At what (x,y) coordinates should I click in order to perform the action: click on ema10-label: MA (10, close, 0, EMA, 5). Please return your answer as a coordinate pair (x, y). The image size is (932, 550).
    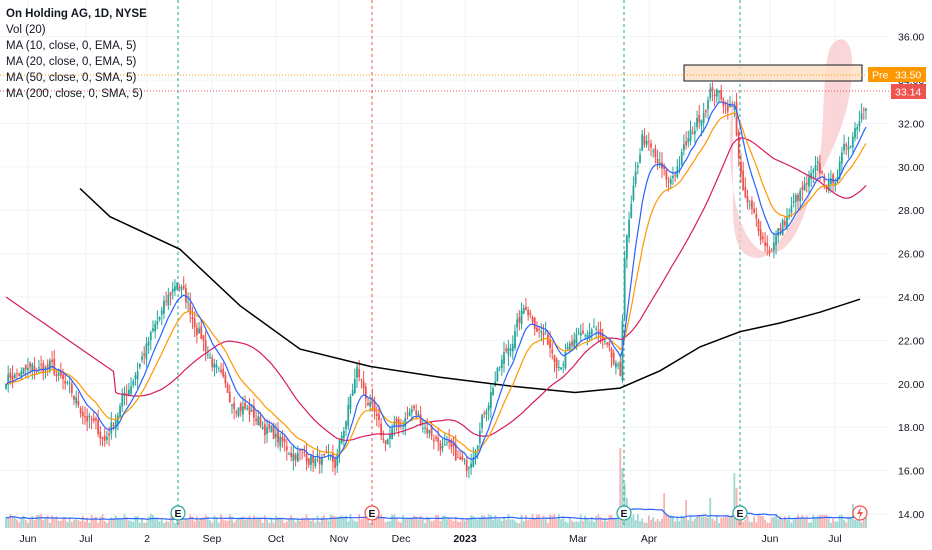
    Looking at the image, I should click on (71, 46).